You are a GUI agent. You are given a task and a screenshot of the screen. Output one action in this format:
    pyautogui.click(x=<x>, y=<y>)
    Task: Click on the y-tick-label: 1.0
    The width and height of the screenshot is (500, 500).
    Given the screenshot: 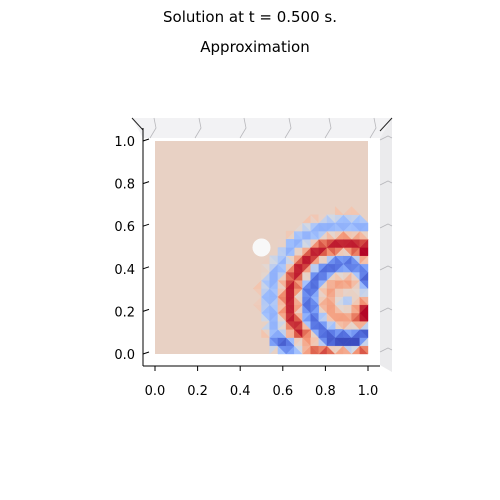 What is the action you would take?
    pyautogui.click(x=124, y=142)
    